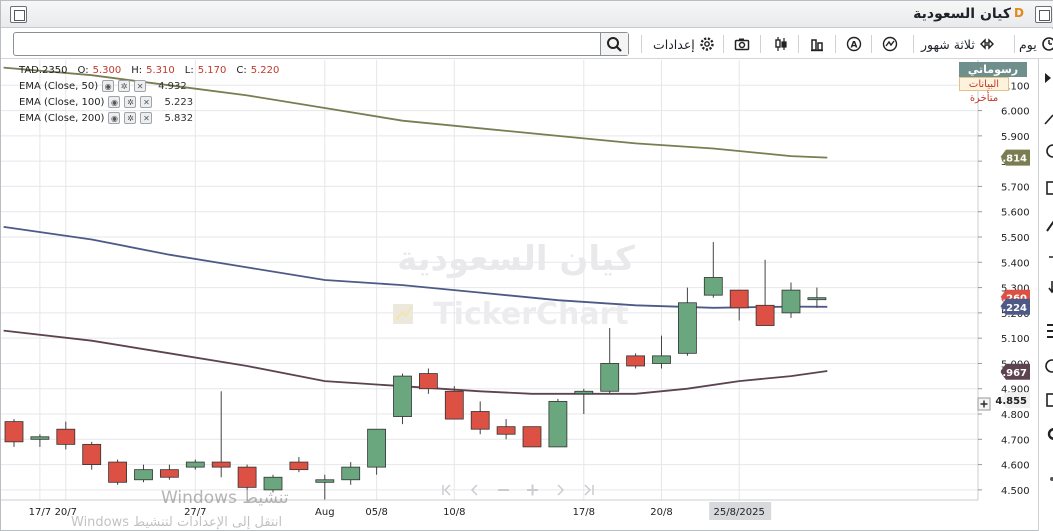 This screenshot has height=531, width=1053. What do you see at coordinates (1049, 366) in the screenshot?
I see `zoom-tool-icon` at bounding box center [1049, 366].